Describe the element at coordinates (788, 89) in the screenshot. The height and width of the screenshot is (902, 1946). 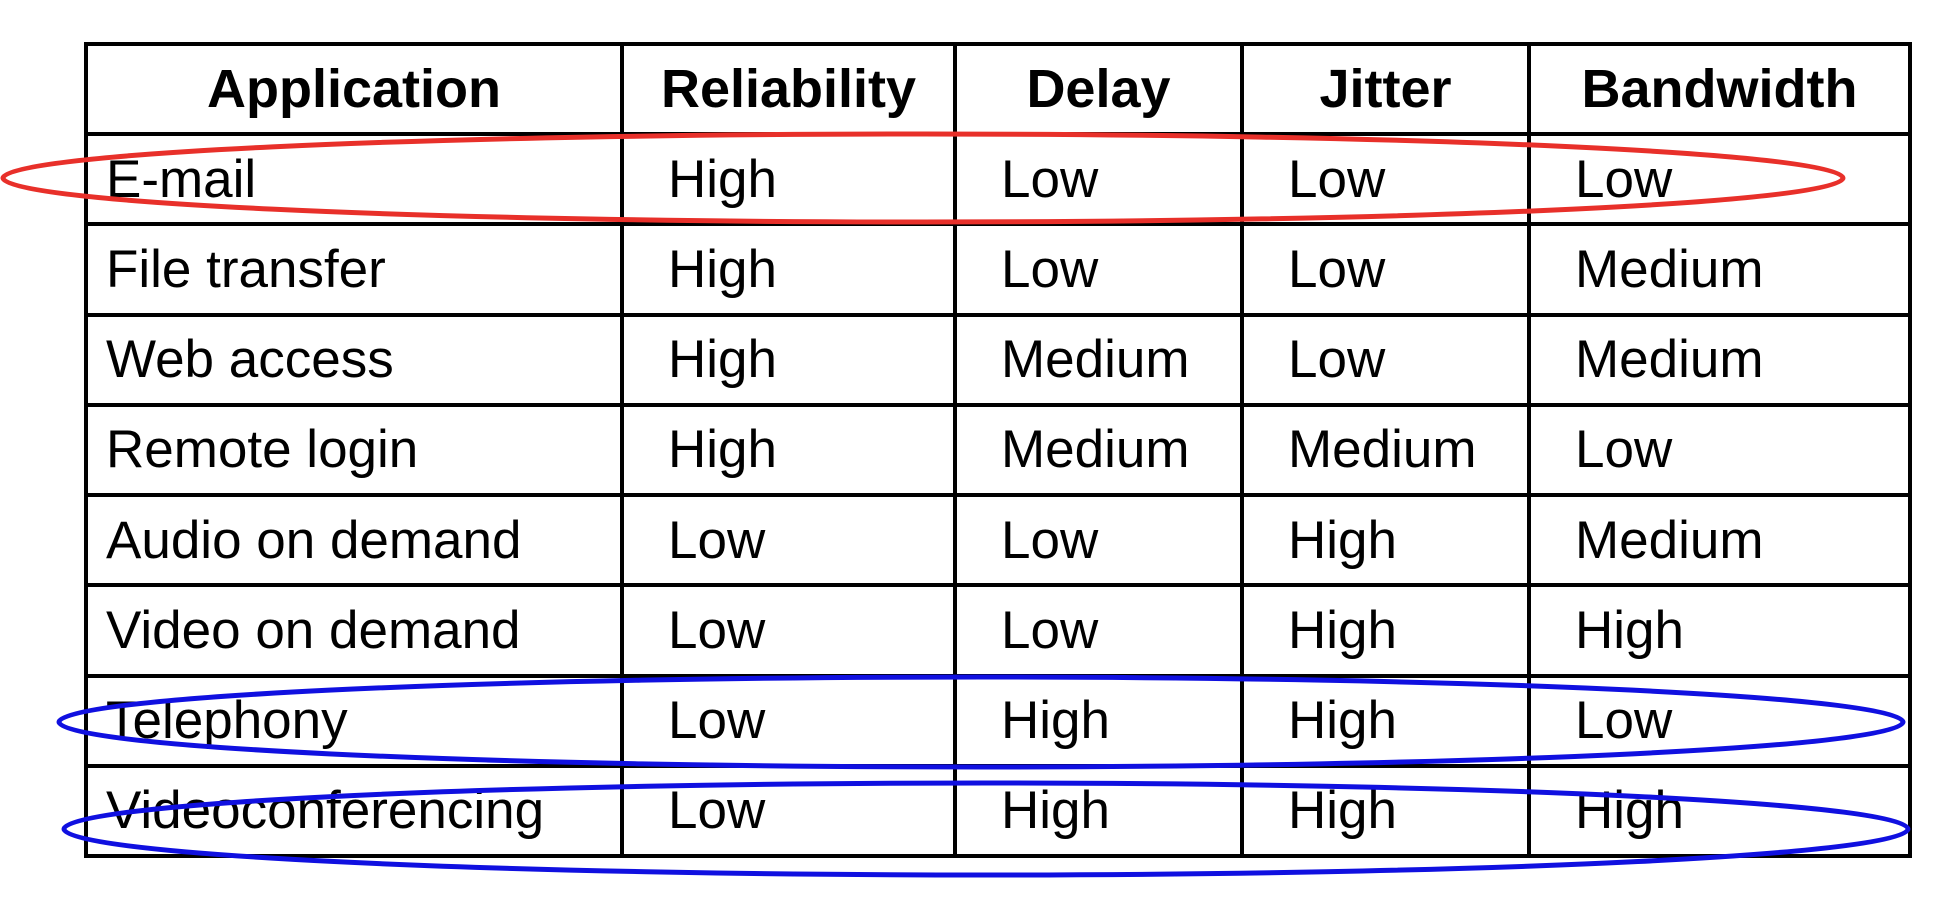
I see `header-reliability: Reliability` at that location.